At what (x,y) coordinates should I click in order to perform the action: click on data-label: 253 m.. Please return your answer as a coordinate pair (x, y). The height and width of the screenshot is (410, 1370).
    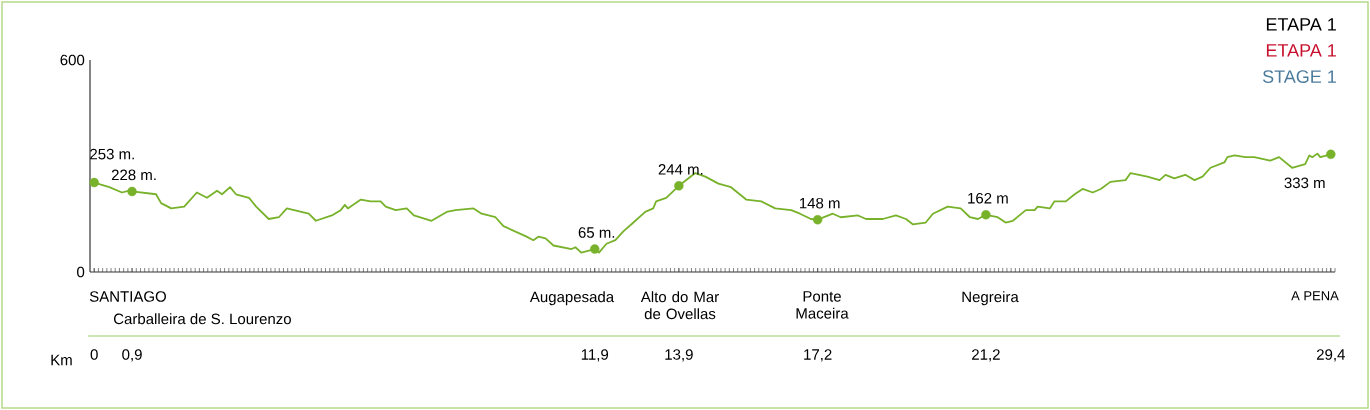
    Looking at the image, I should click on (112, 154).